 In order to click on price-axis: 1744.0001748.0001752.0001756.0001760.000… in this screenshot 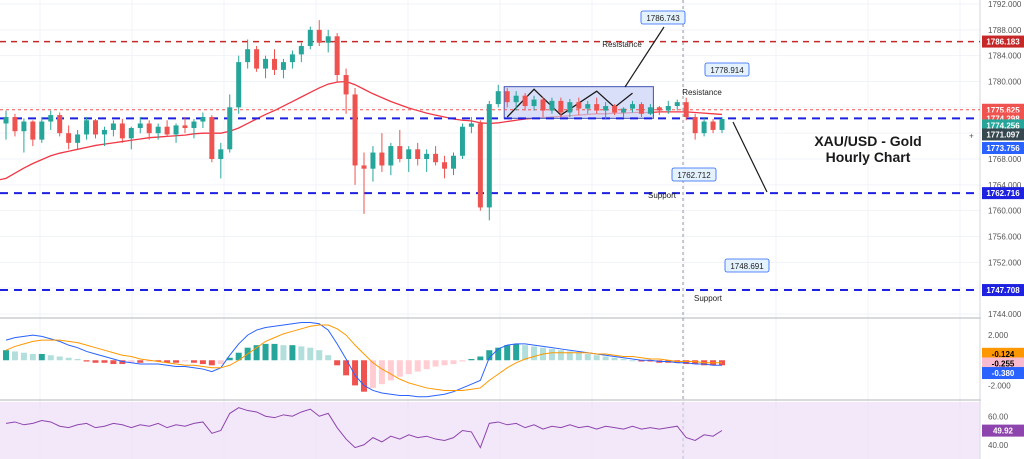, I will do `click(996, 229)`.